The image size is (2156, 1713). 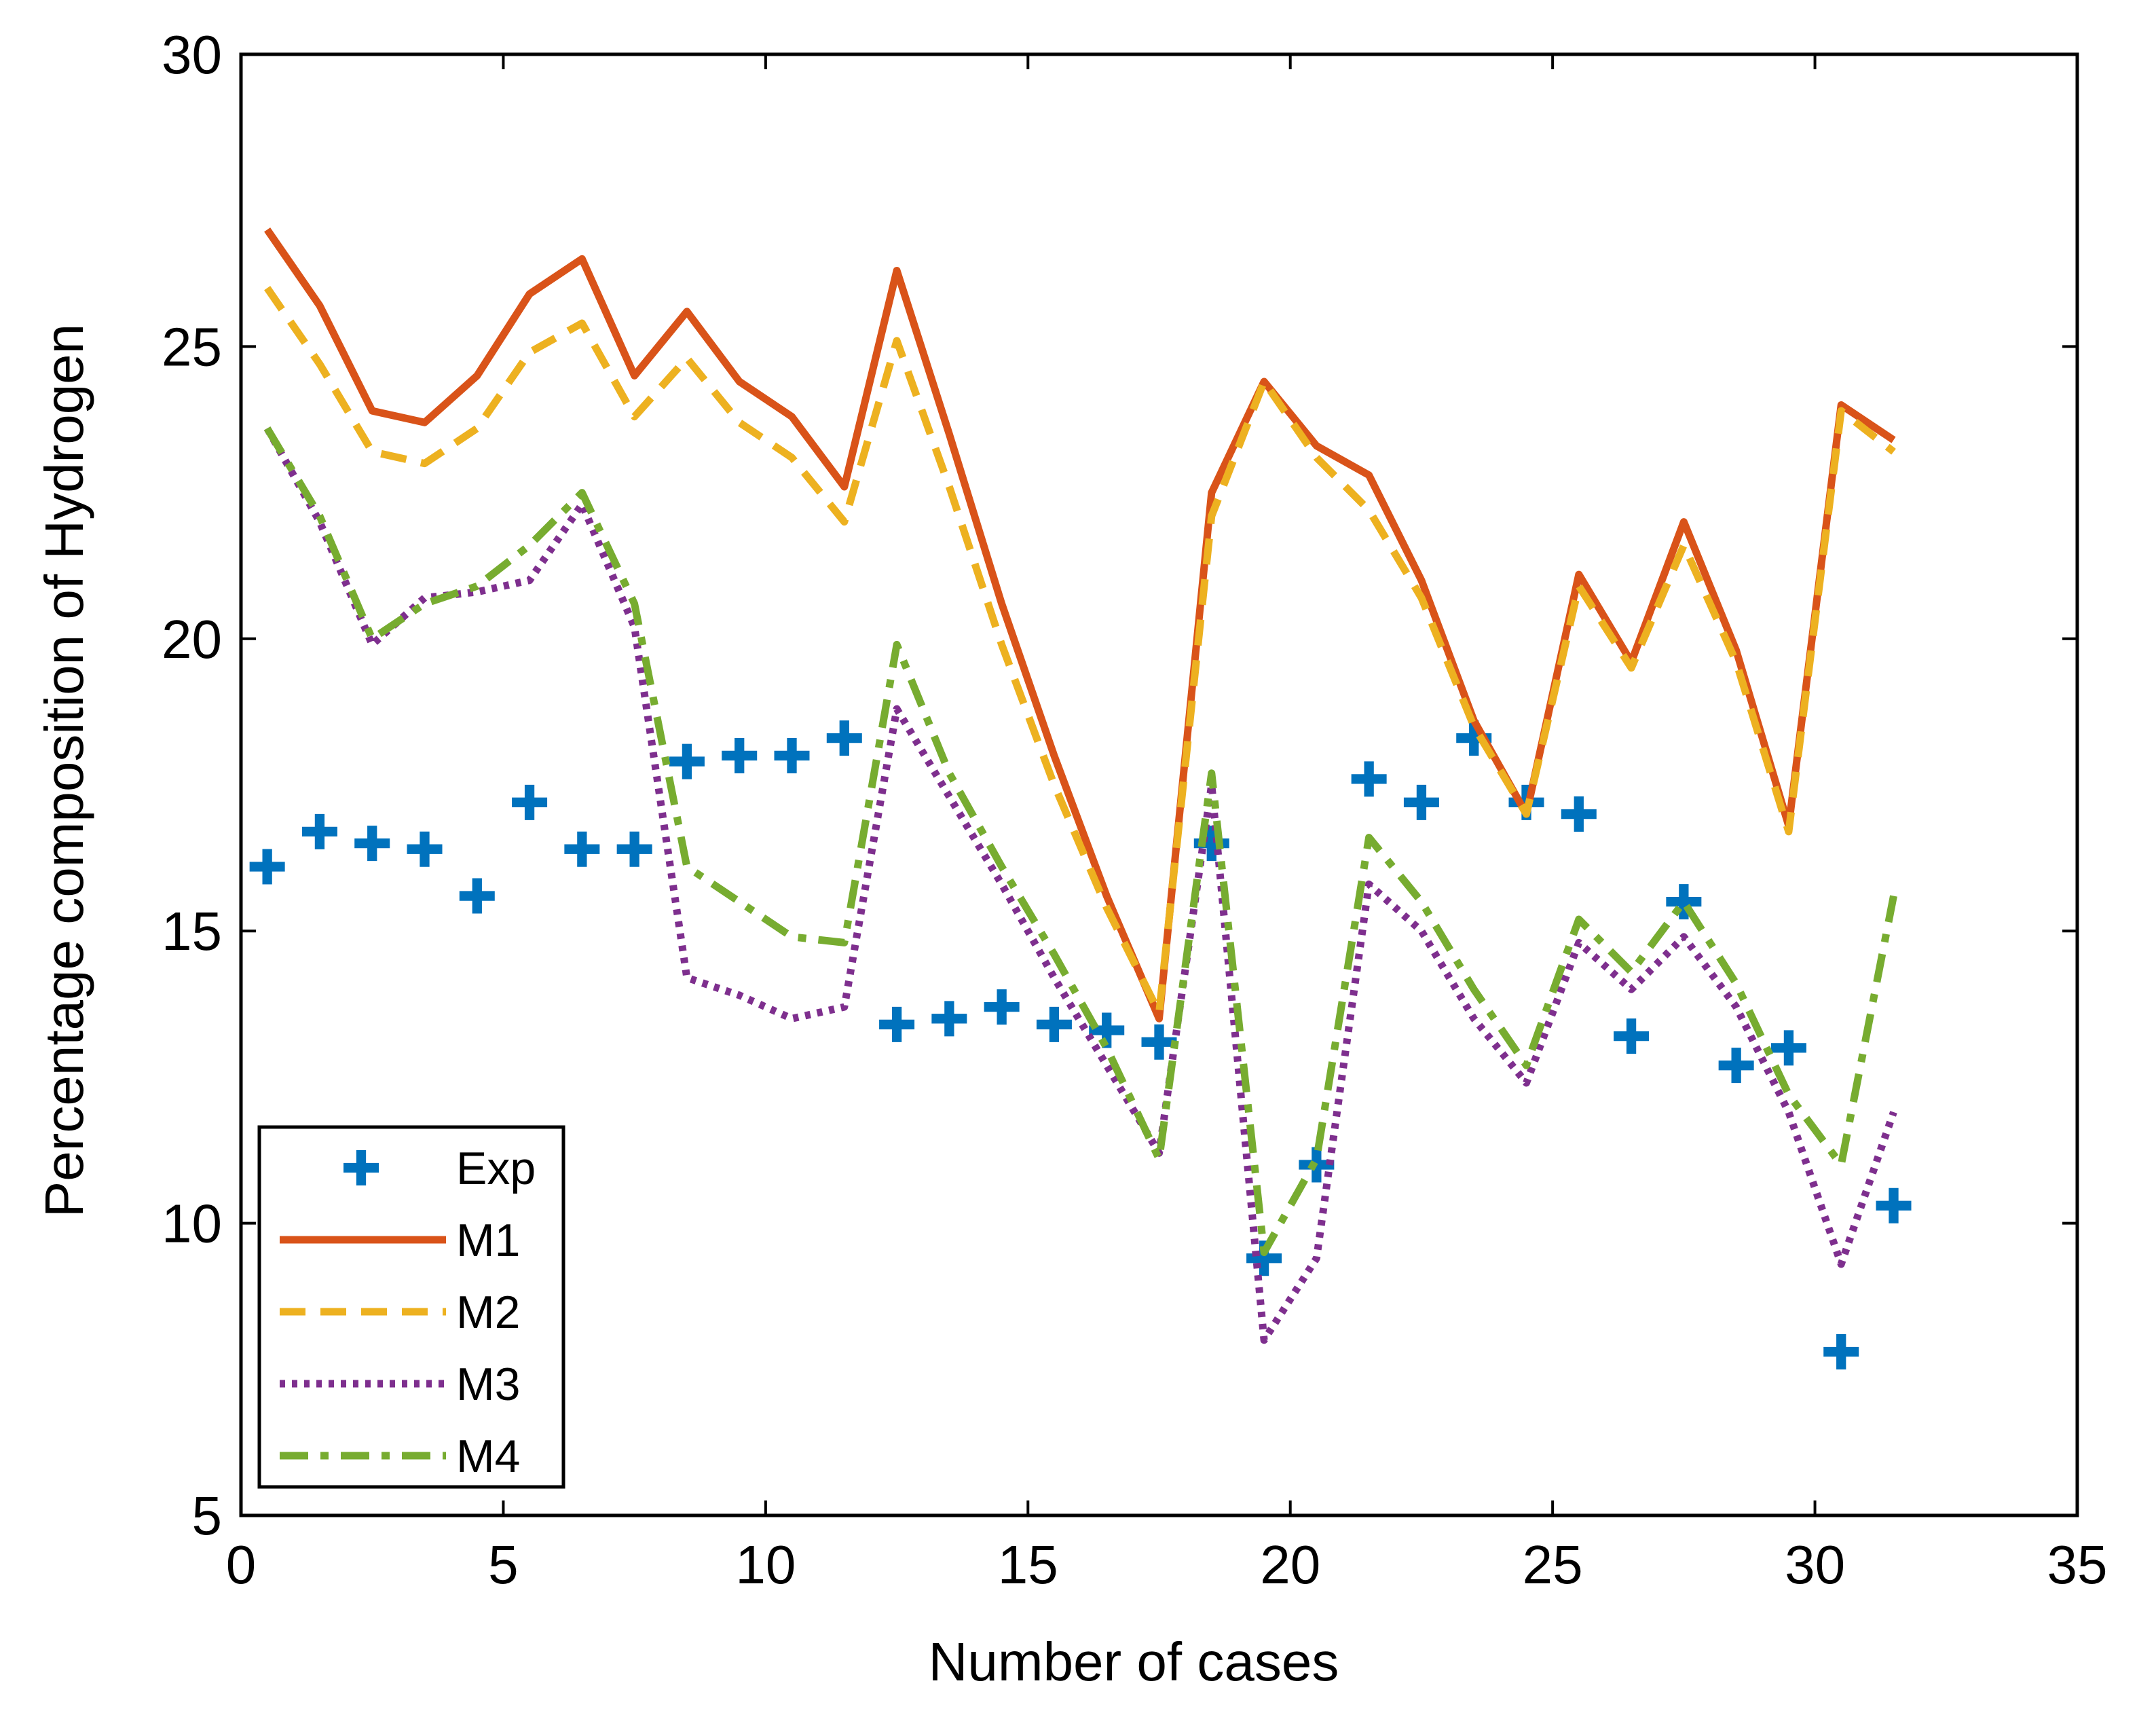 What do you see at coordinates (1553, 1564) in the screenshot?
I see `x-tick-label: 25` at bounding box center [1553, 1564].